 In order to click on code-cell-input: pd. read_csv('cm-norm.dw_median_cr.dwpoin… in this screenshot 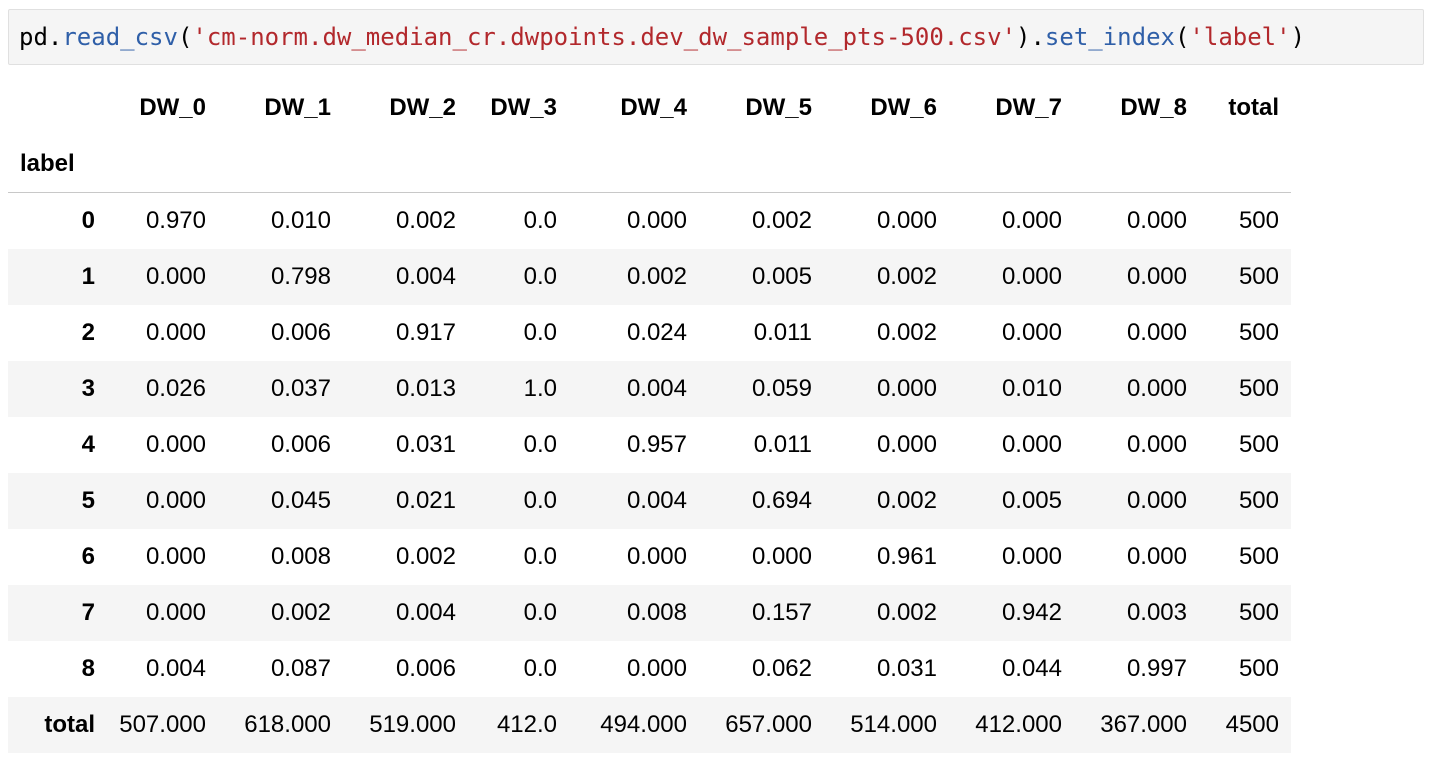, I will do `click(716, 37)`.